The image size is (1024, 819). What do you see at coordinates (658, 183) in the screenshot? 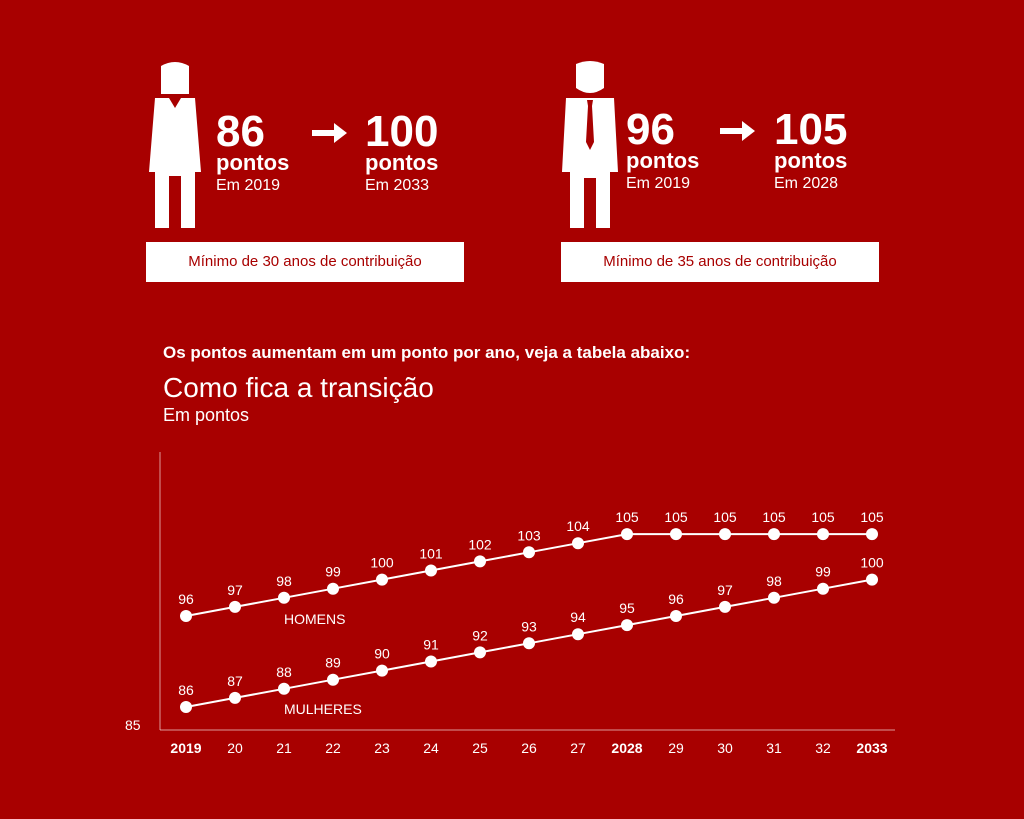
I see `men-from-year: Em 2019` at bounding box center [658, 183].